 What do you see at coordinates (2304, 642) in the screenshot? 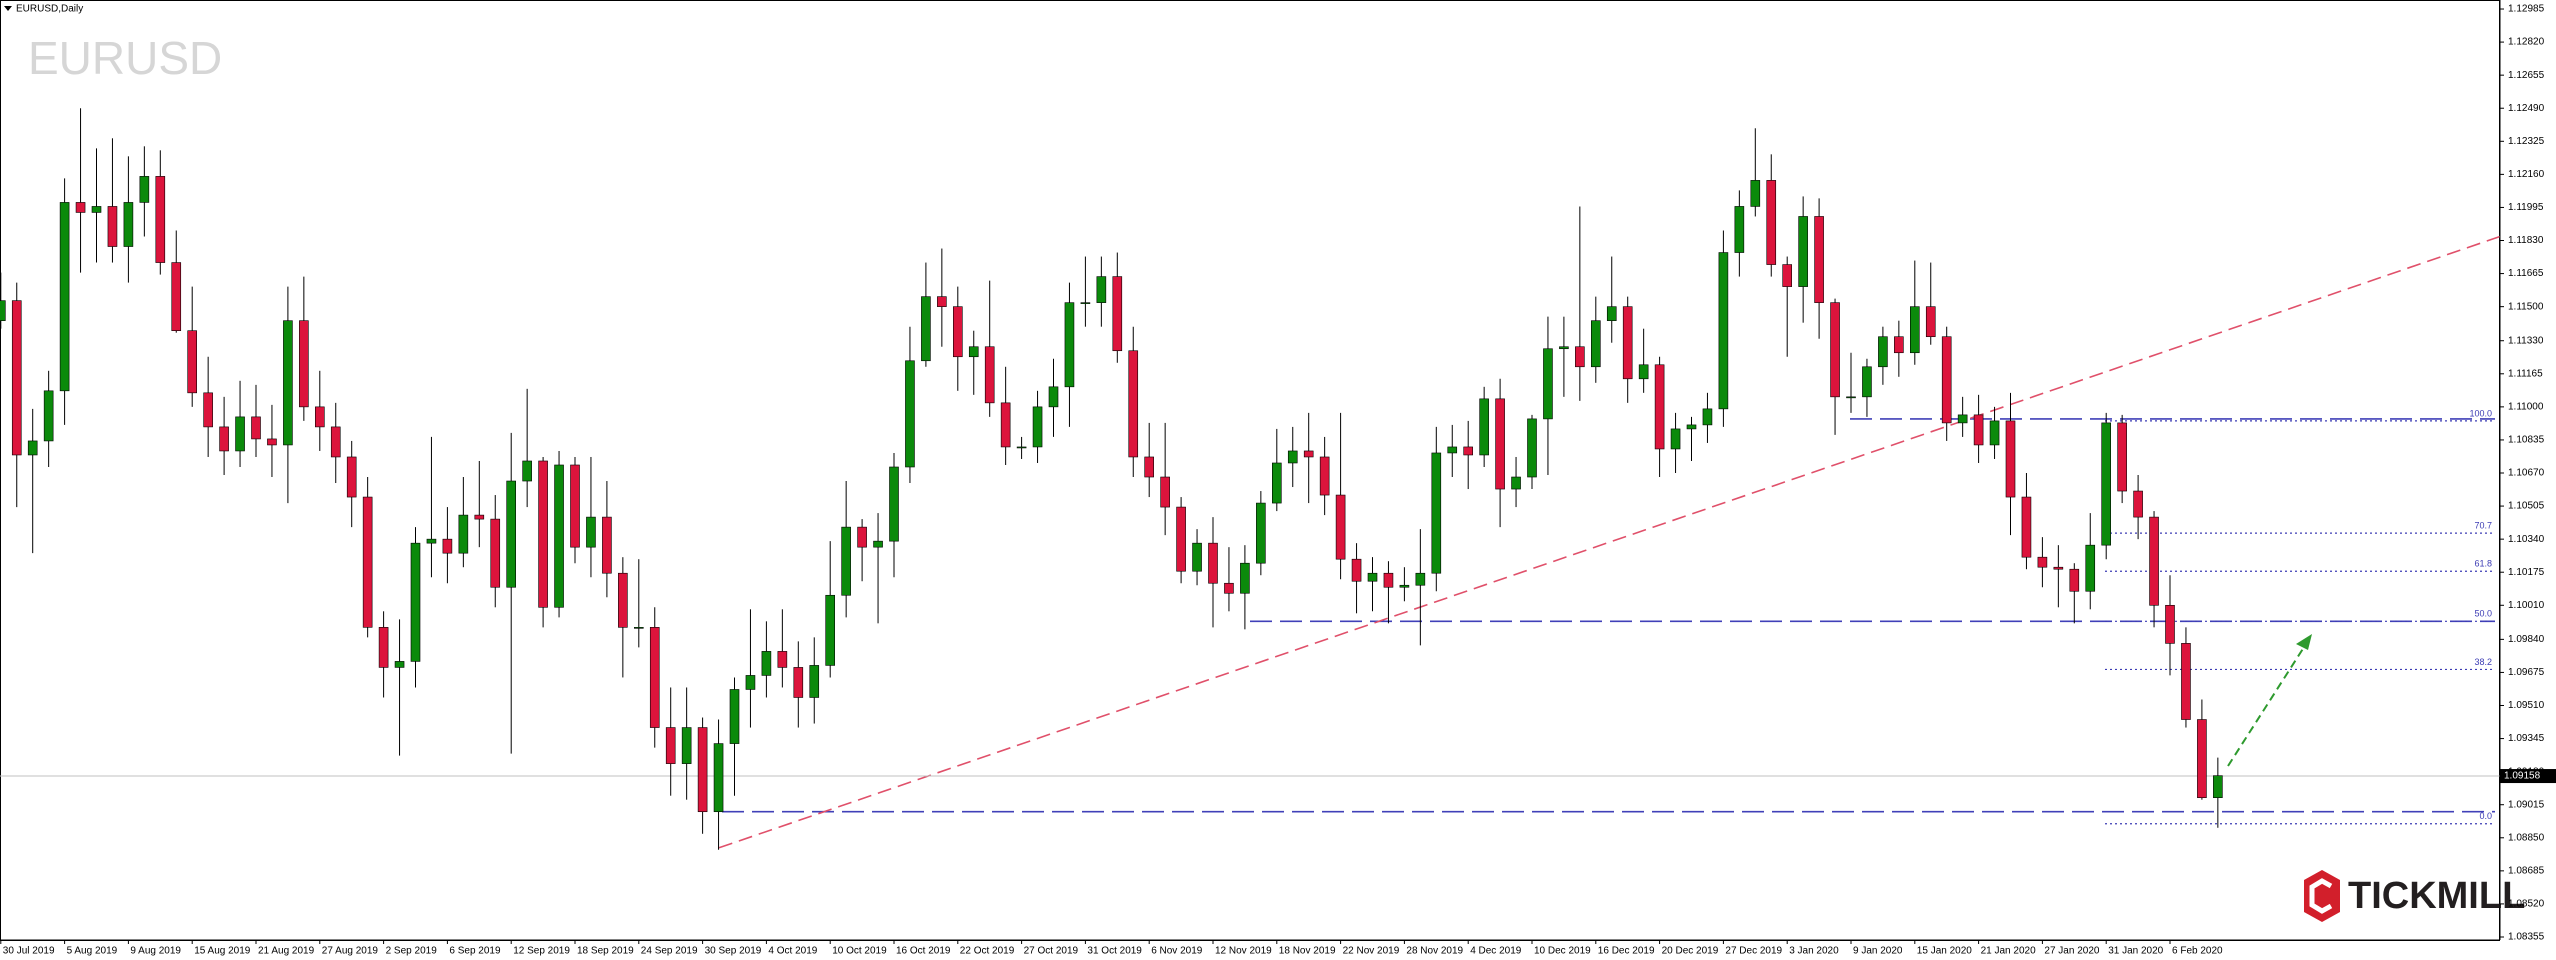
I see `forecast-arrow-head` at bounding box center [2304, 642].